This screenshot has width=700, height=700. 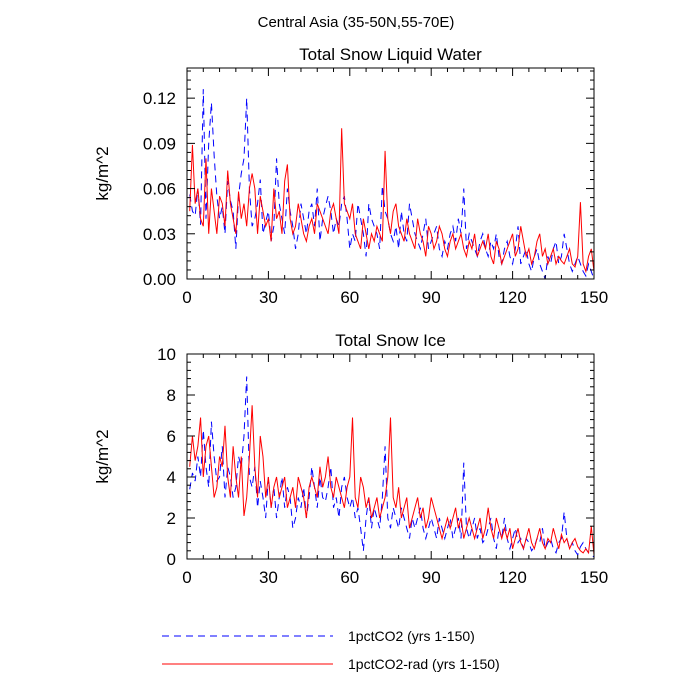 I want to click on y-tick-label: 6, so click(x=171, y=436).